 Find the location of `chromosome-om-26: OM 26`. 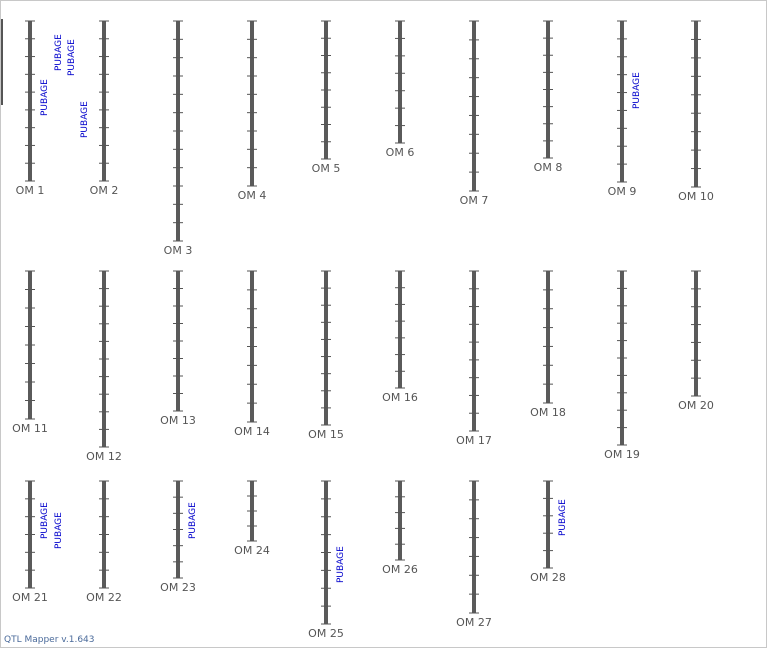

chromosome-om-26: OM 26 is located at coordinates (400, 528).